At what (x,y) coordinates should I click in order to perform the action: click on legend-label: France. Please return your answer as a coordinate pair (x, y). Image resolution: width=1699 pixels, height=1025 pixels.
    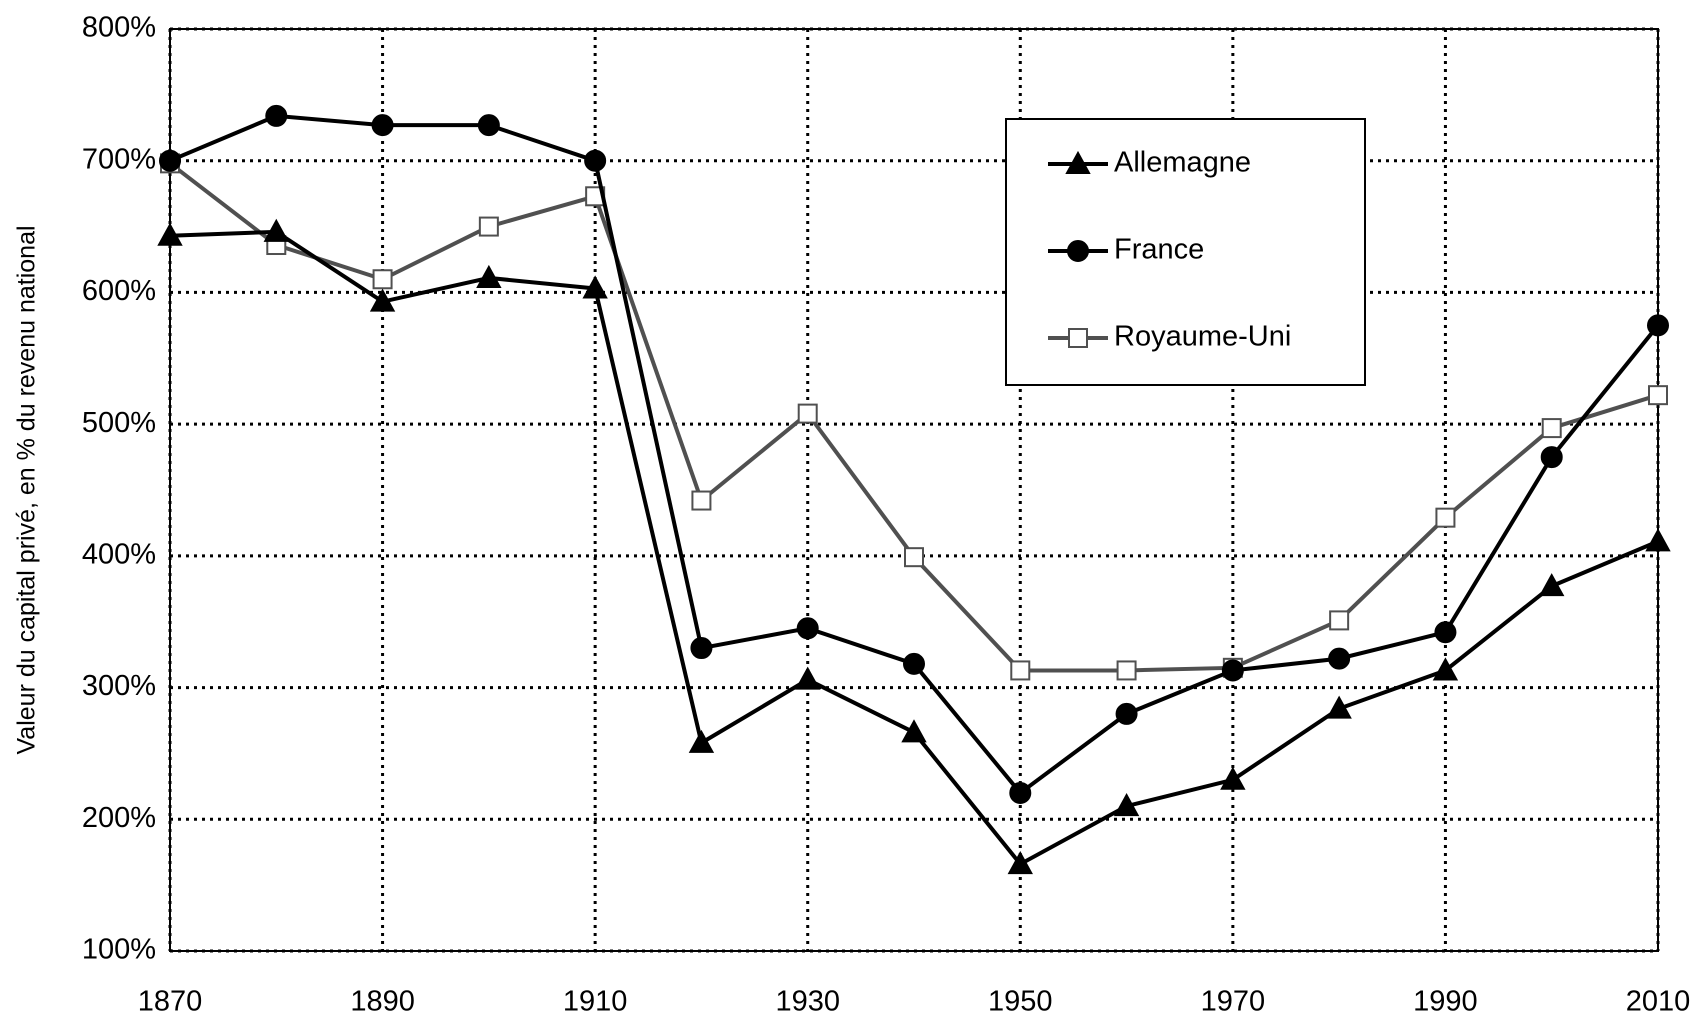
    Looking at the image, I should click on (1159, 250).